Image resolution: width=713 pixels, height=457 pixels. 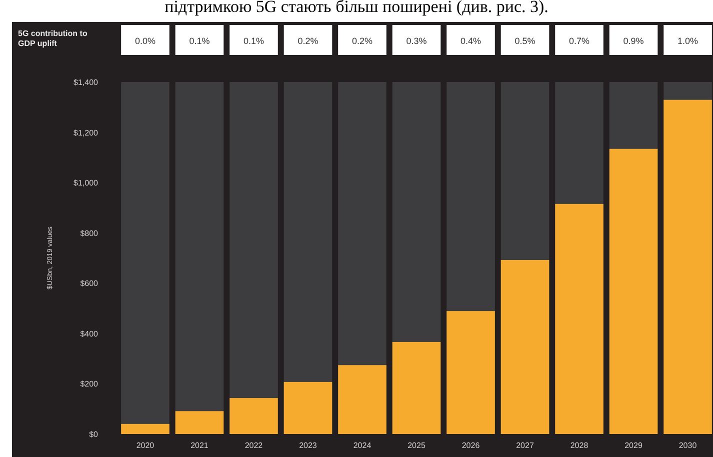 I want to click on y-tick-label: $1,000, so click(x=86, y=183).